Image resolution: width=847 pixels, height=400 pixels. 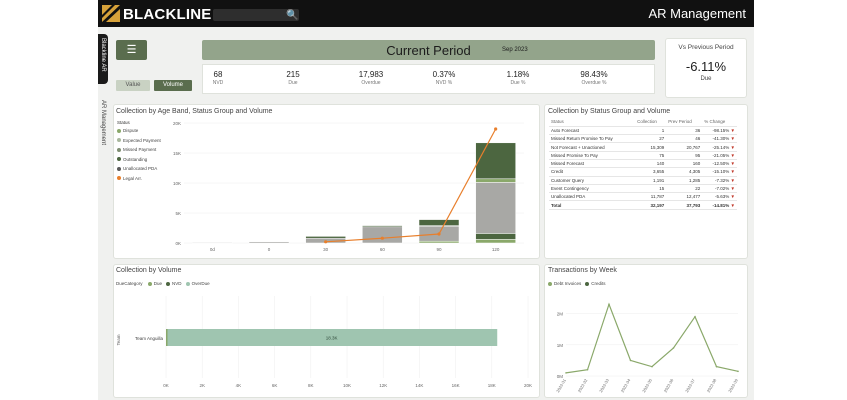 What do you see at coordinates (643, 172) in the screenshot?
I see `table-row: Credit 3,655 4,305 -15.10% ▼` at bounding box center [643, 172].